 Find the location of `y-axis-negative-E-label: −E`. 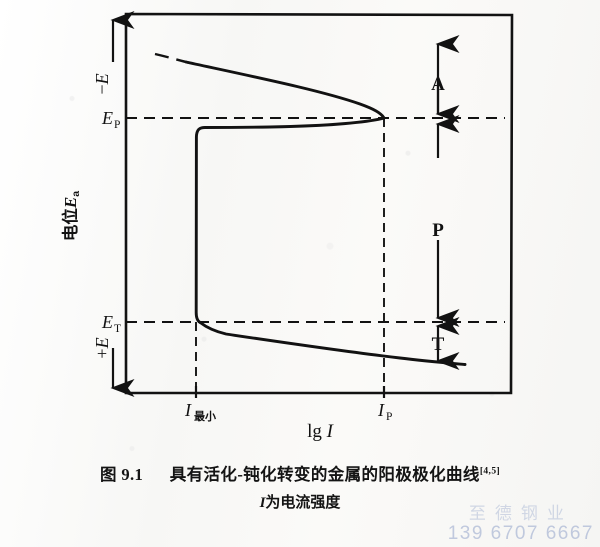

y-axis-negative-E-label: −E is located at coordinates (102, 83).